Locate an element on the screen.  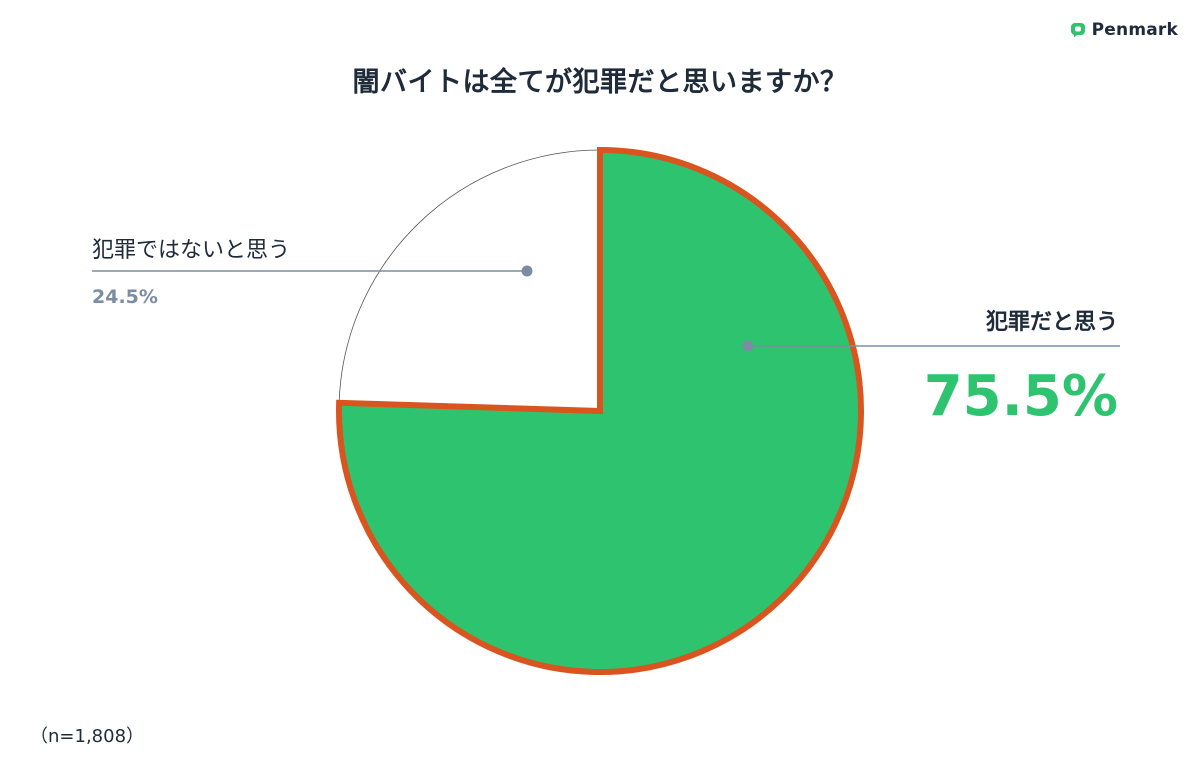
pie-slice is located at coordinates (469, 280).